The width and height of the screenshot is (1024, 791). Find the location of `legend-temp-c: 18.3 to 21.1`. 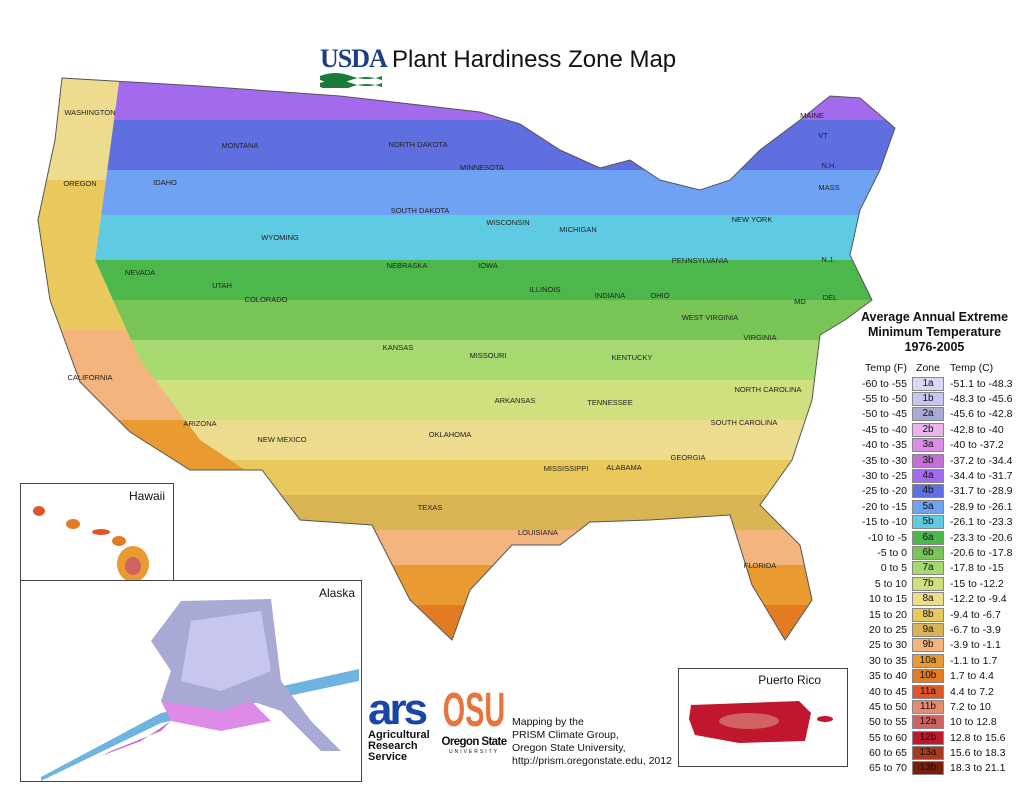

legend-temp-c: 18.3 to 21.1 is located at coordinates (978, 768).